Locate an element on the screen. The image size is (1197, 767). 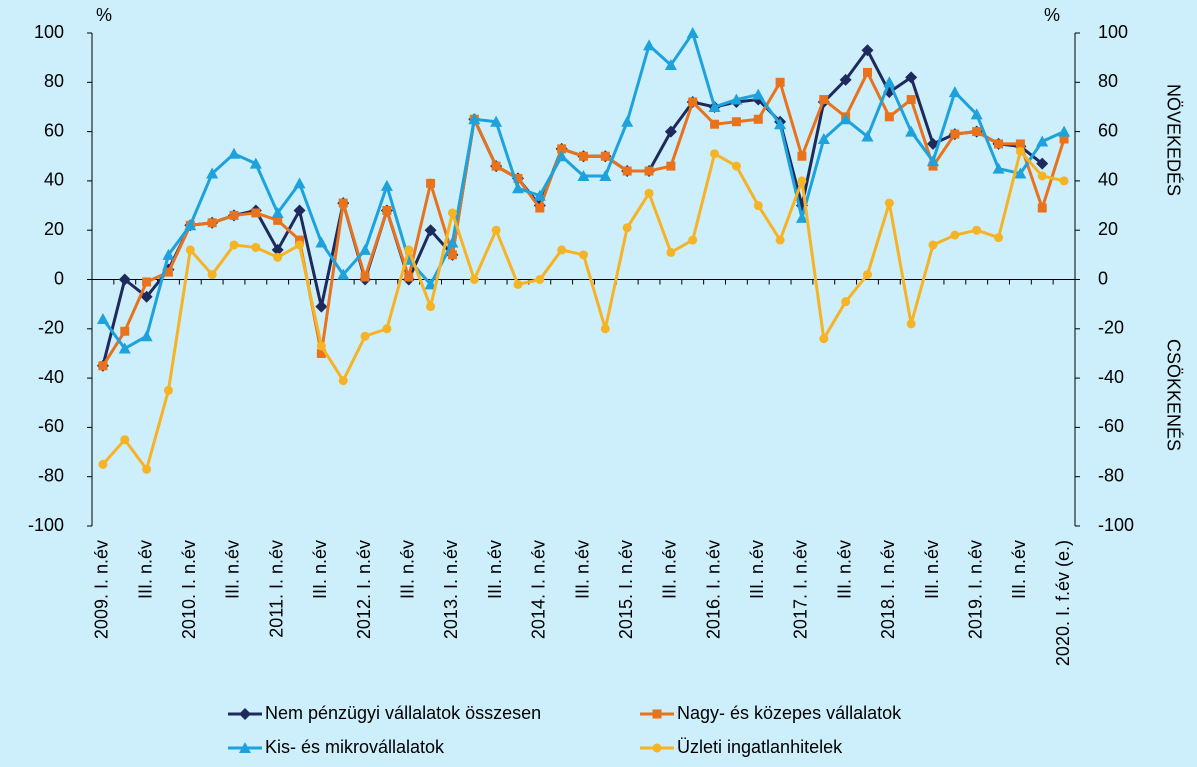
y2-tick-label: 80 is located at coordinates (1108, 81).